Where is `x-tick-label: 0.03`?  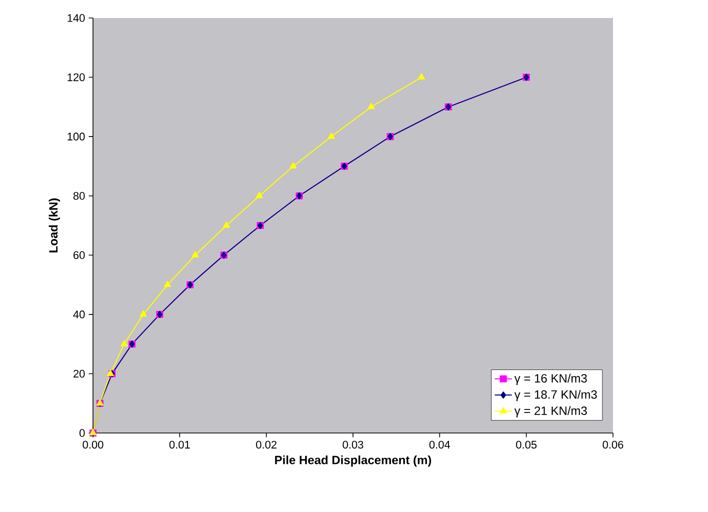 x-tick-label: 0.03 is located at coordinates (353, 444).